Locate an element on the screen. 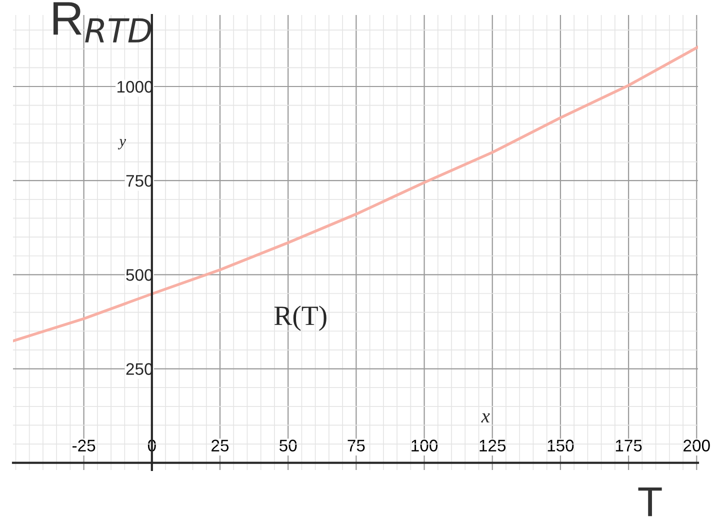 The width and height of the screenshot is (716, 521). series-label: R(T) is located at coordinates (300, 318).